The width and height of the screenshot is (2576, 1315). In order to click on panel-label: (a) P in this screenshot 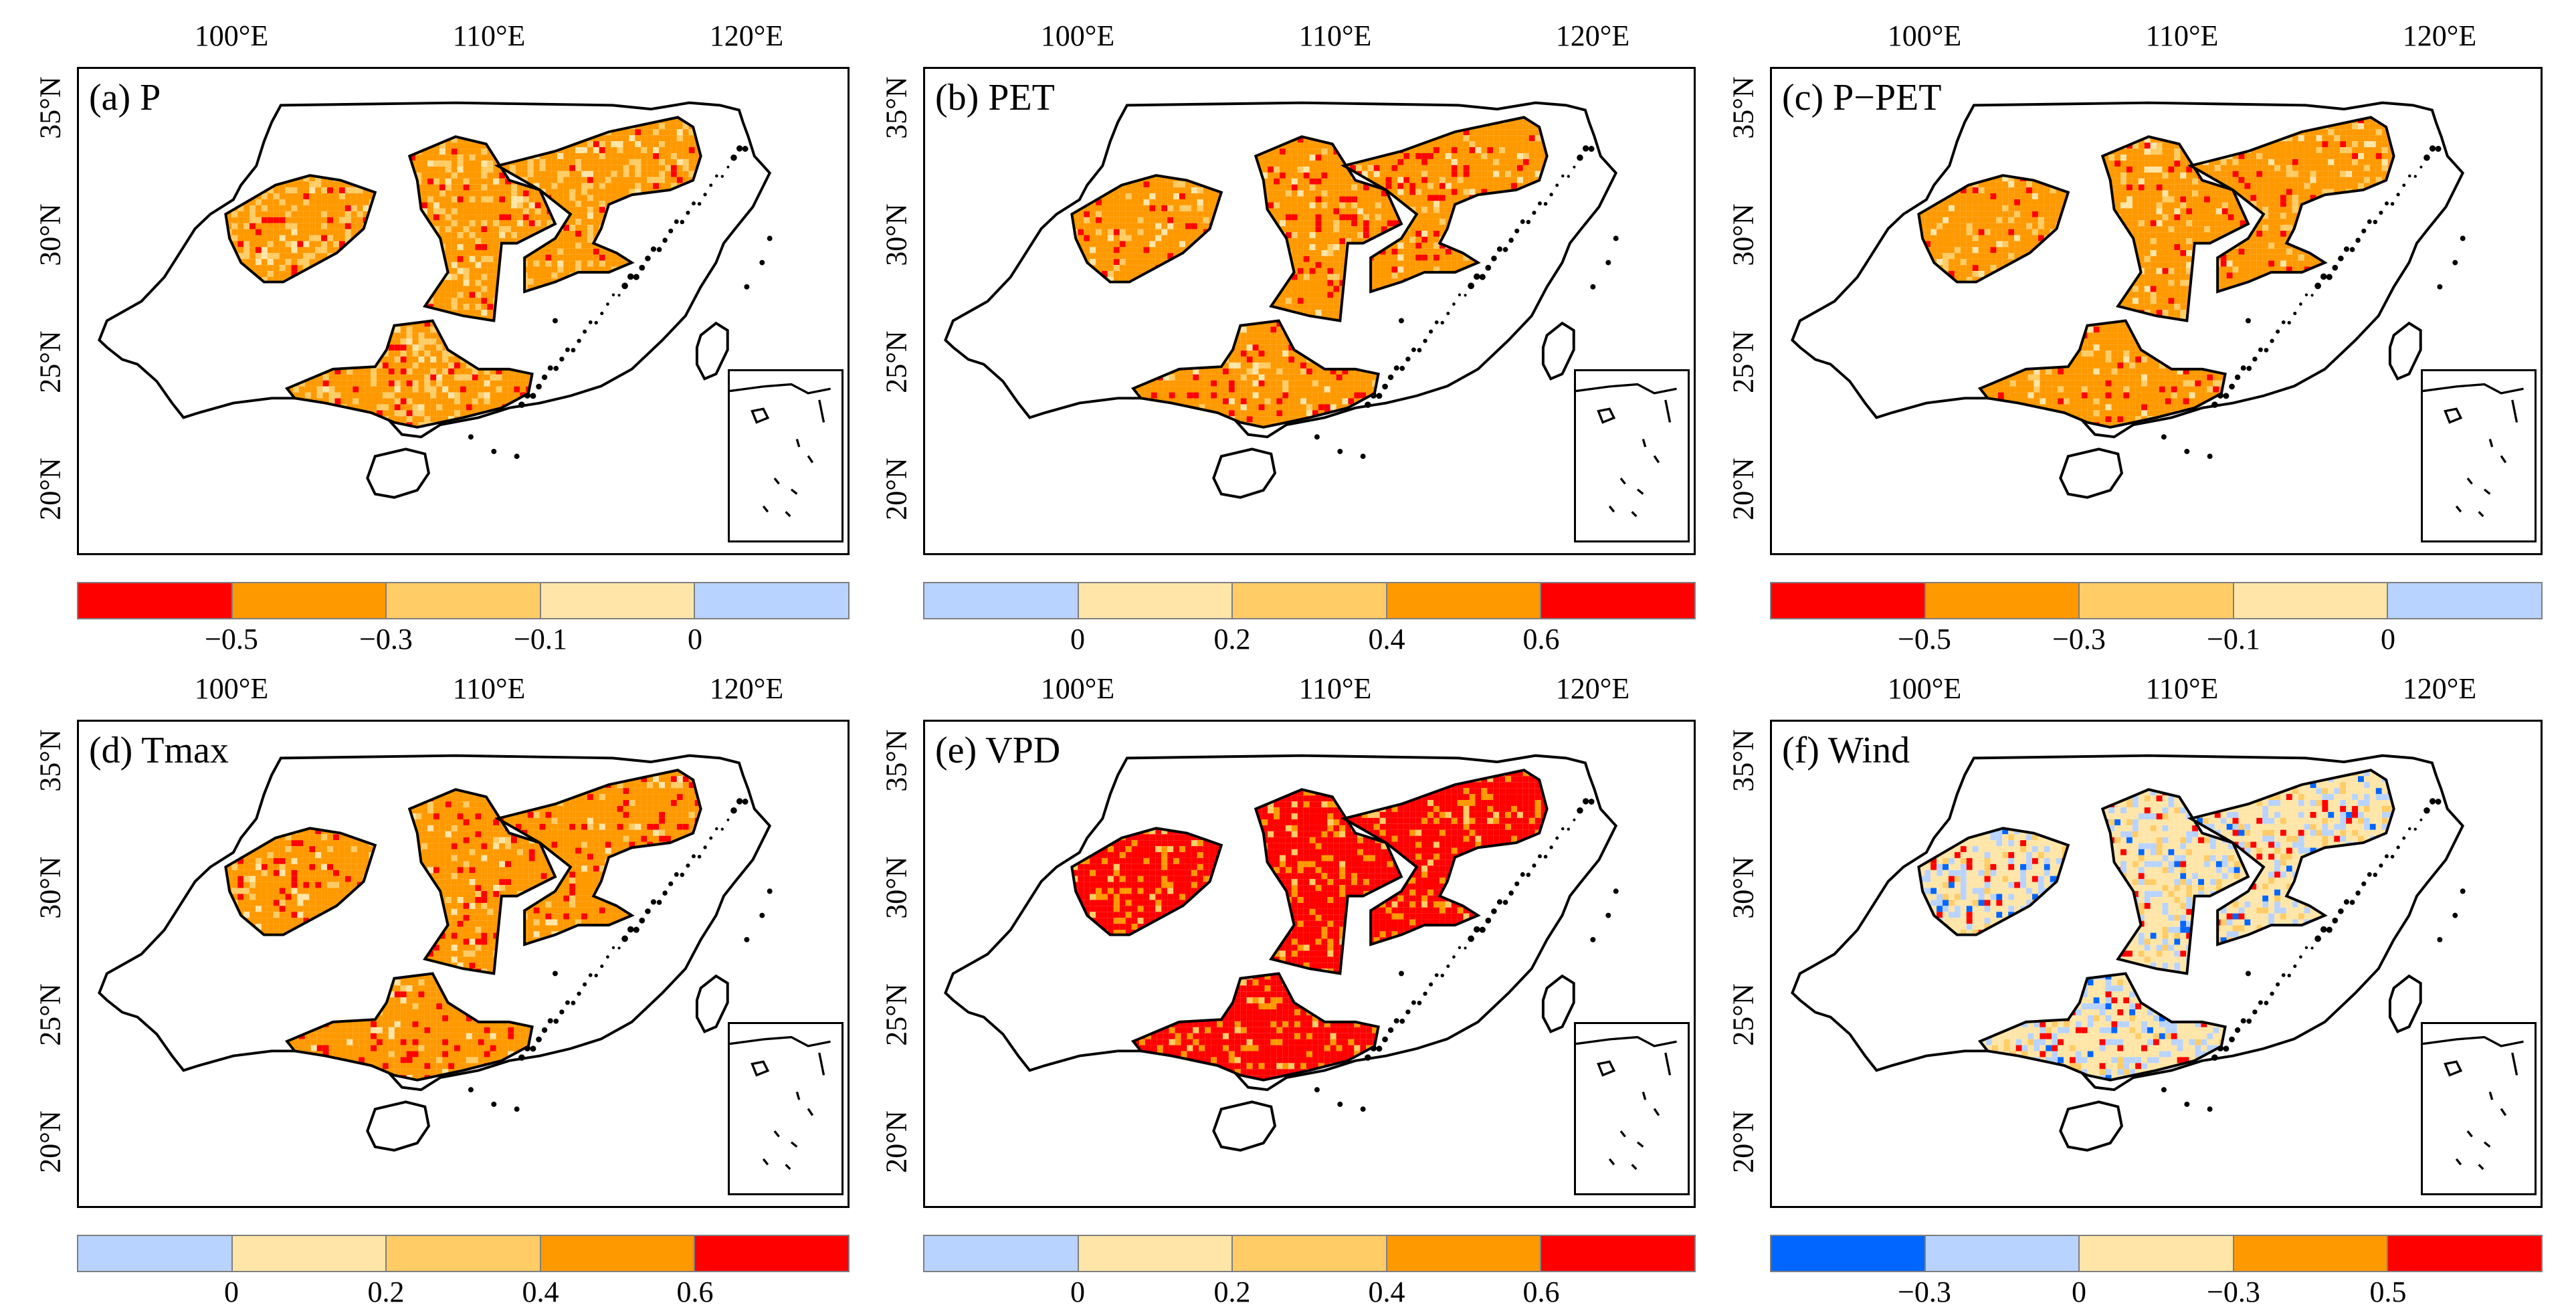, I will do `click(125, 97)`.